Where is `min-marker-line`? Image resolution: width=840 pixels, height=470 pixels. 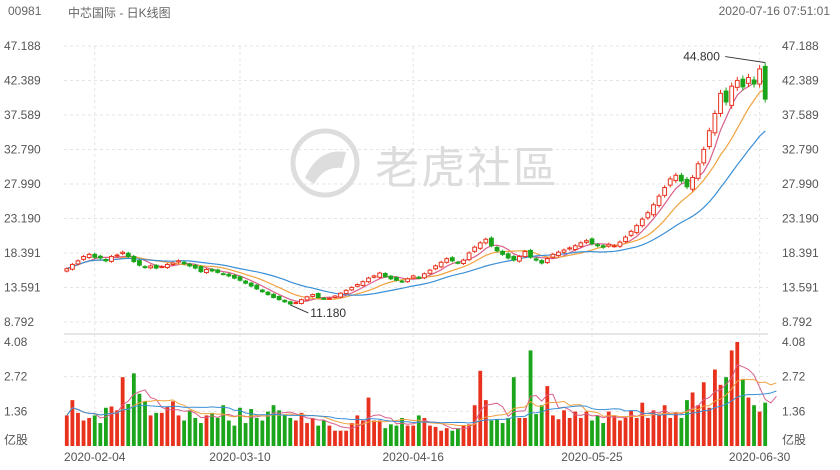 min-marker-line is located at coordinates (299, 309).